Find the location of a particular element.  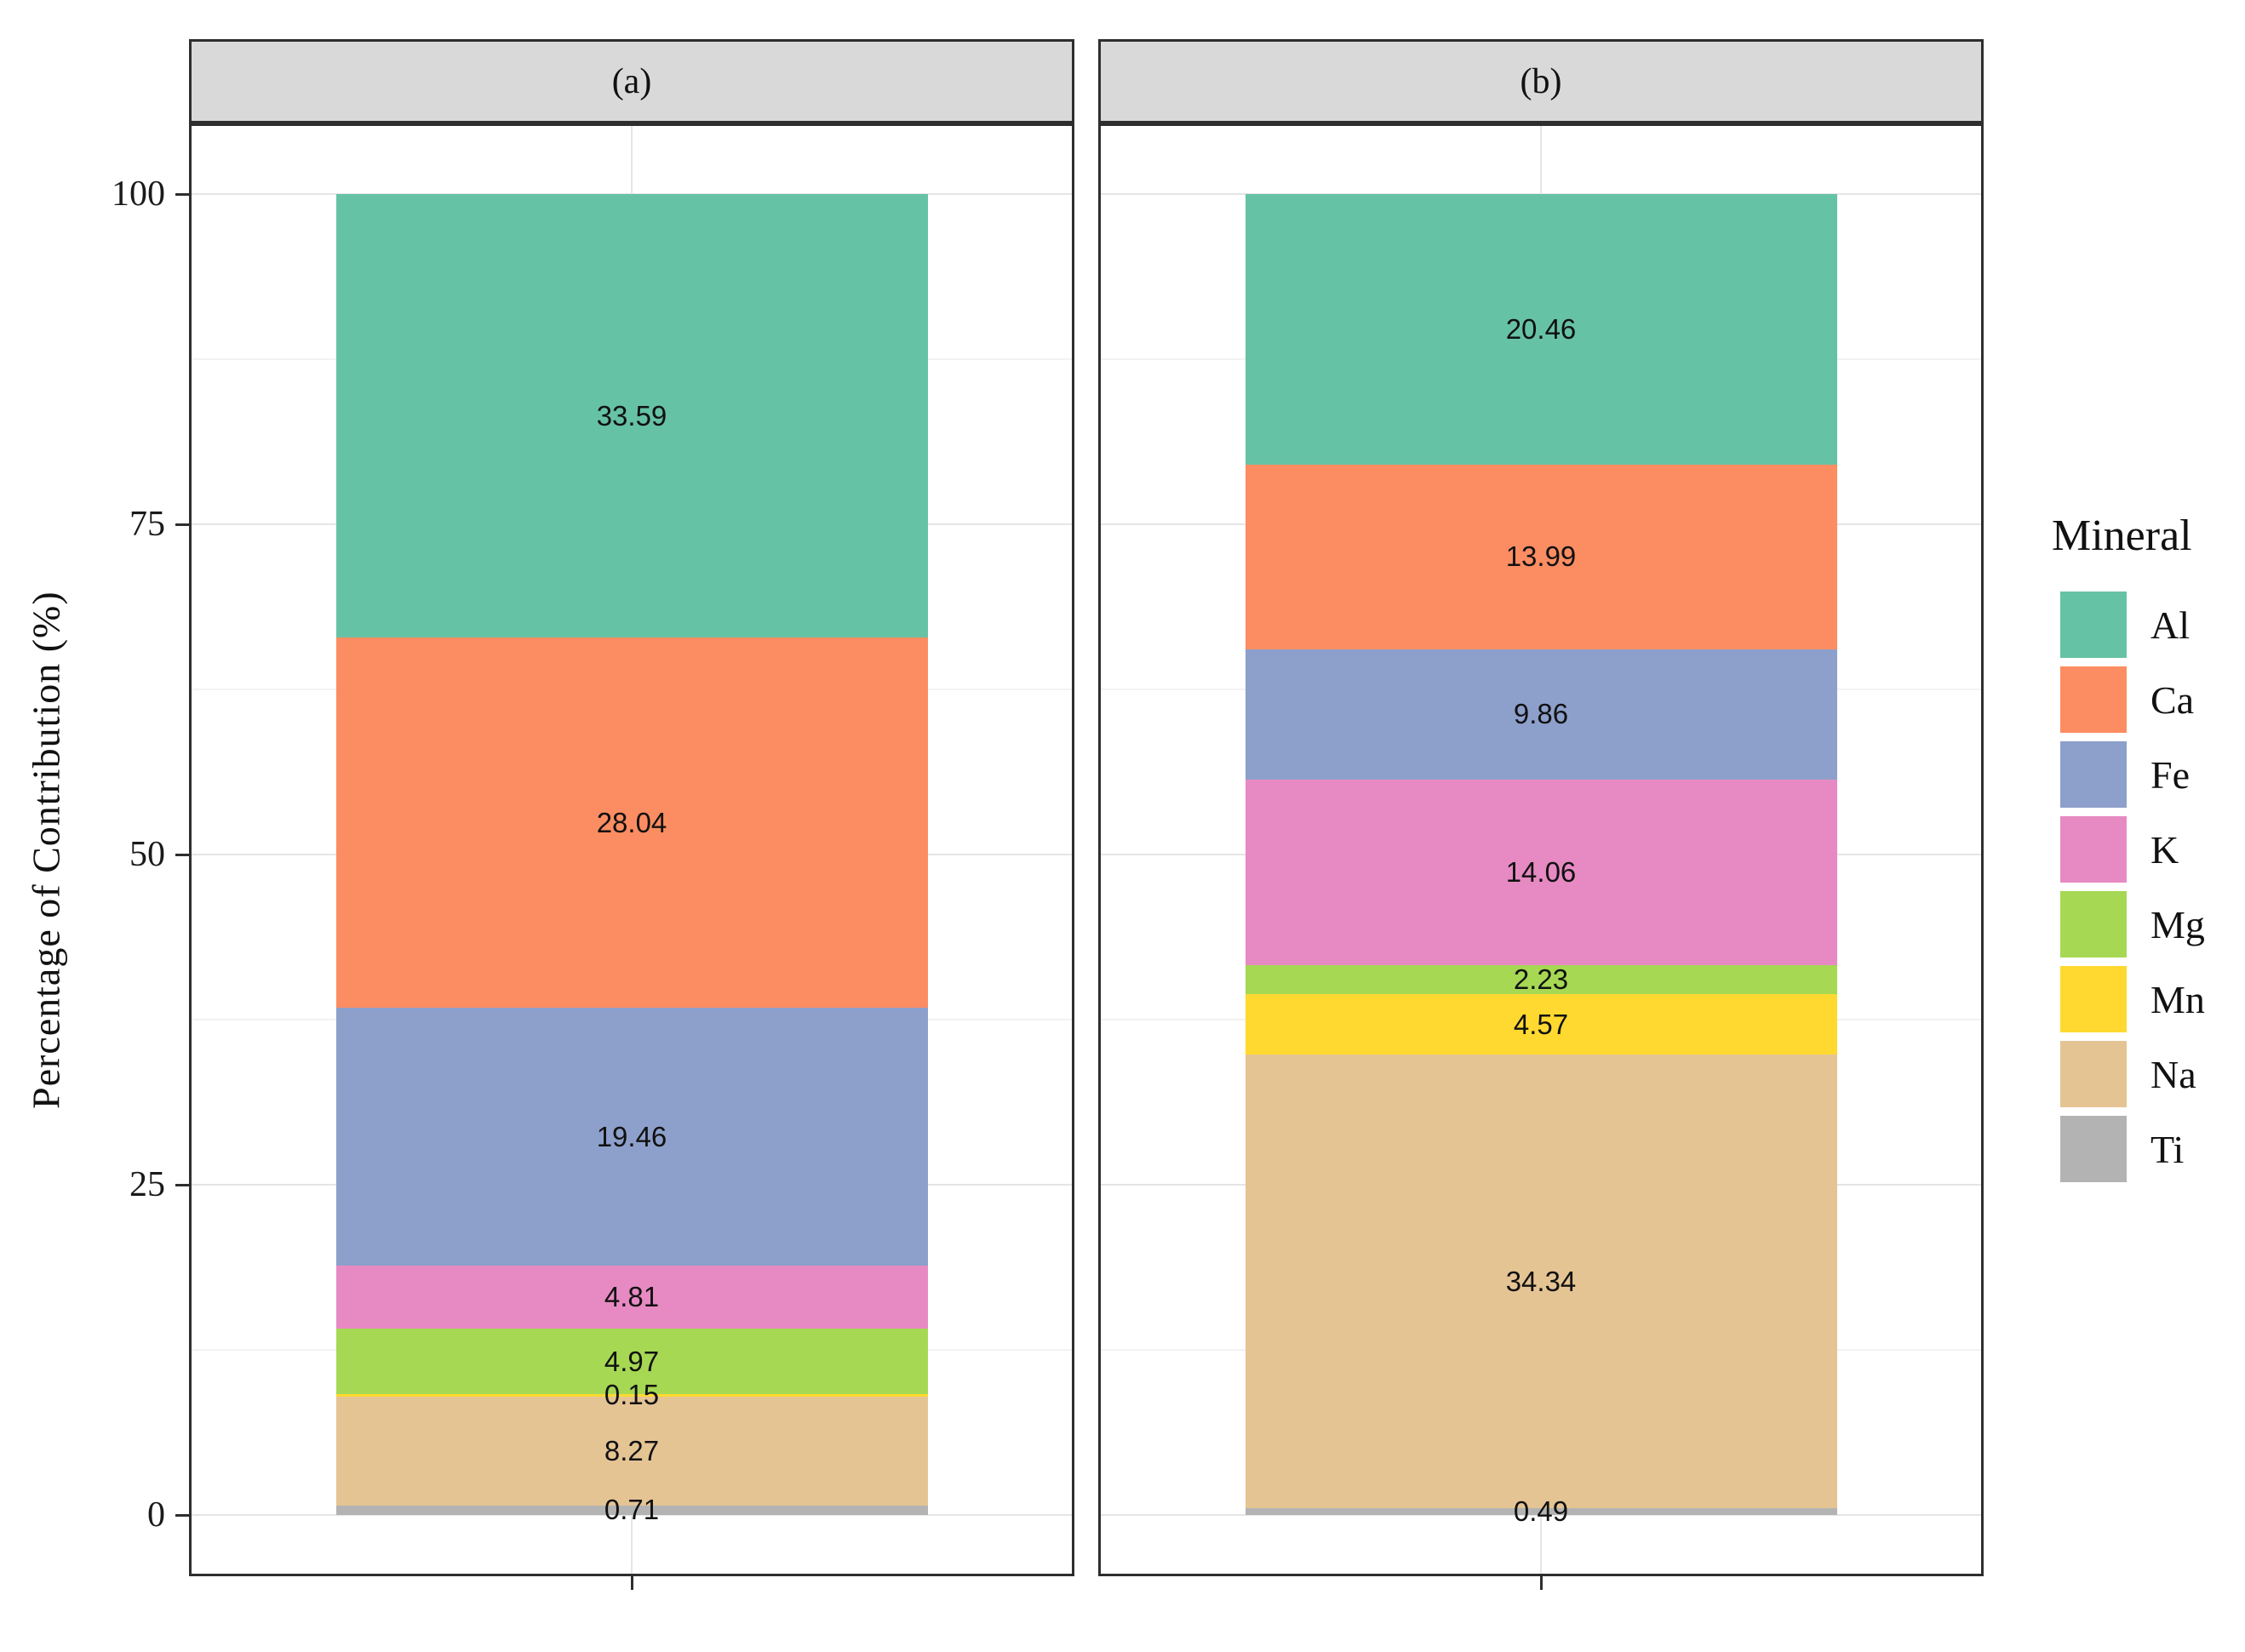

legend-item-Al: Al is located at coordinates (2145, 625).